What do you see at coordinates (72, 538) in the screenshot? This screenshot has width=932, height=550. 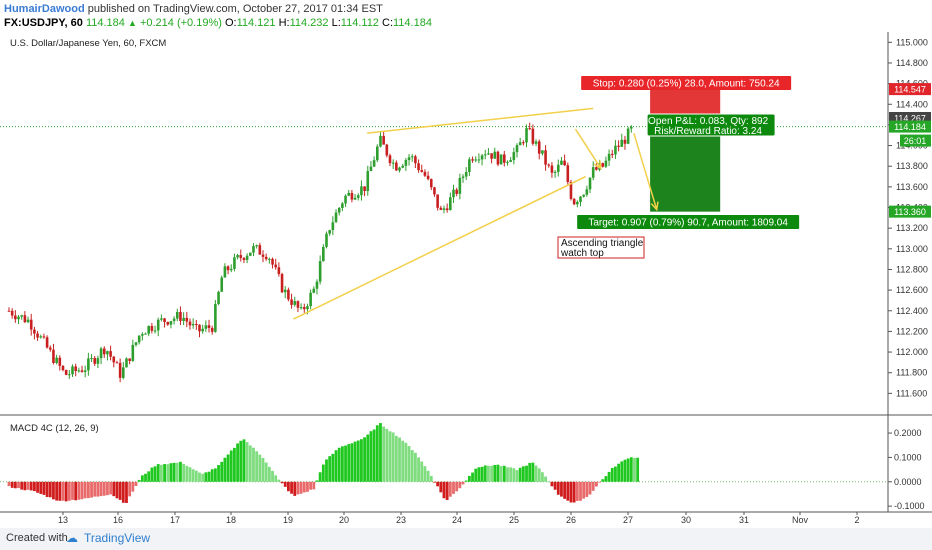 I see `tradingview-logo-icon: ☁` at bounding box center [72, 538].